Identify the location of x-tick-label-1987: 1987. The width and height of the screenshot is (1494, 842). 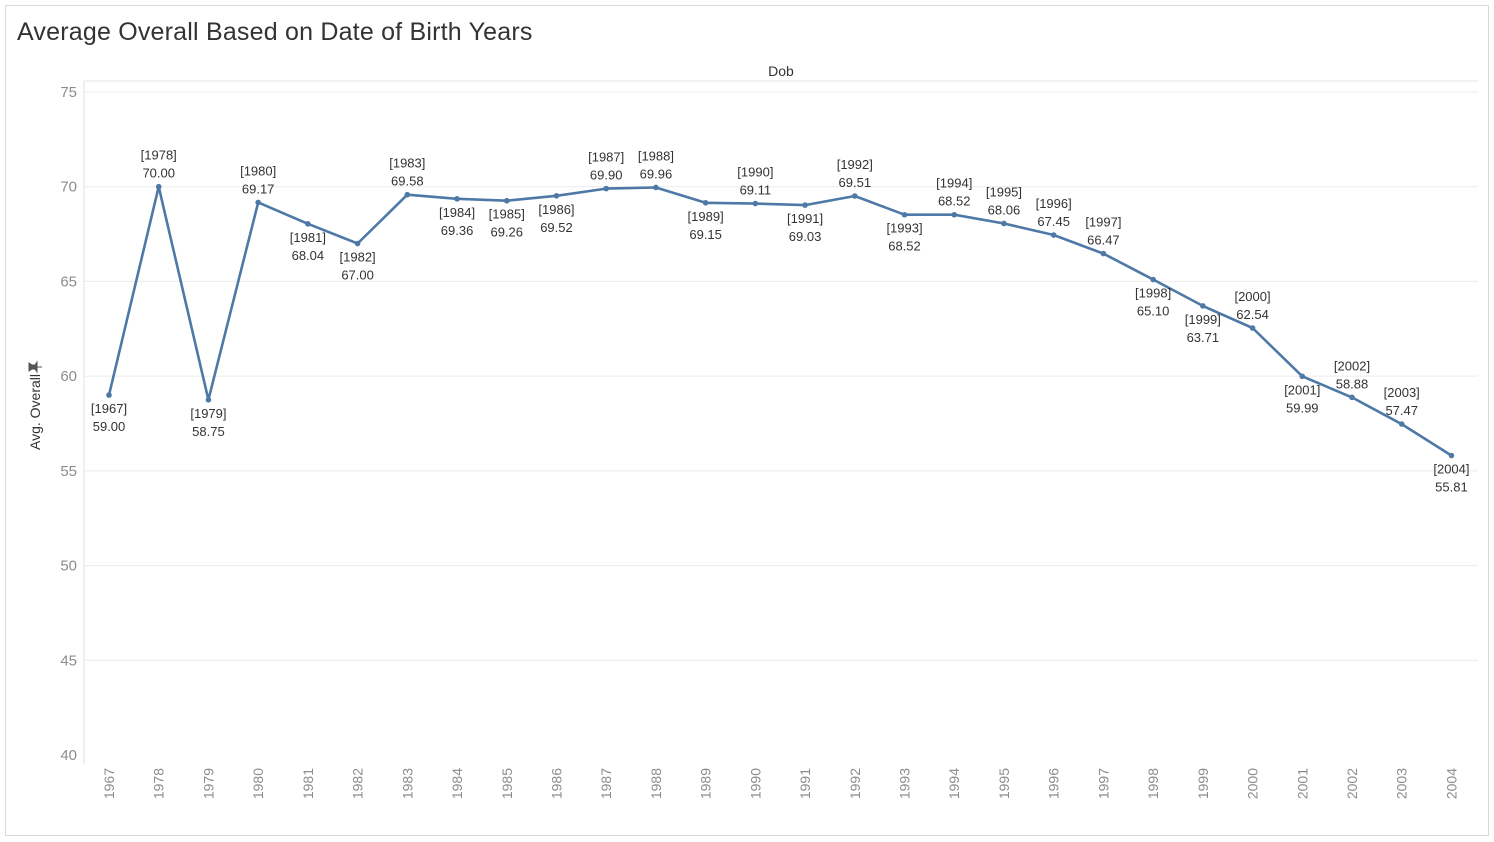
(606, 783).